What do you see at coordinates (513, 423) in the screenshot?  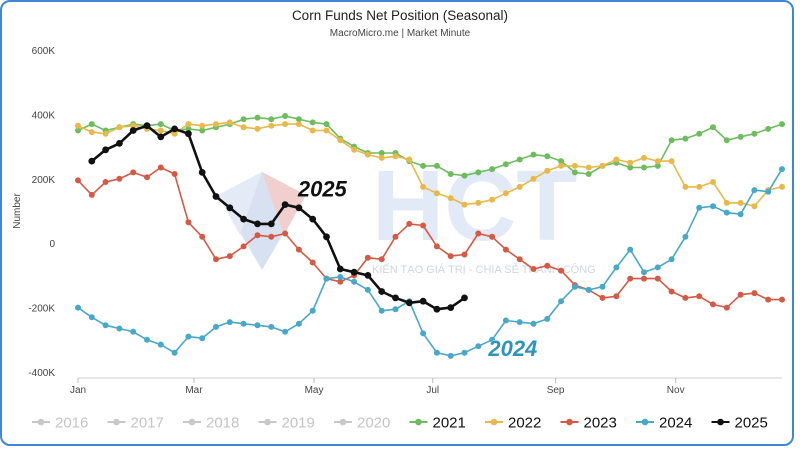 I see `legend-item-2022: 2022` at bounding box center [513, 423].